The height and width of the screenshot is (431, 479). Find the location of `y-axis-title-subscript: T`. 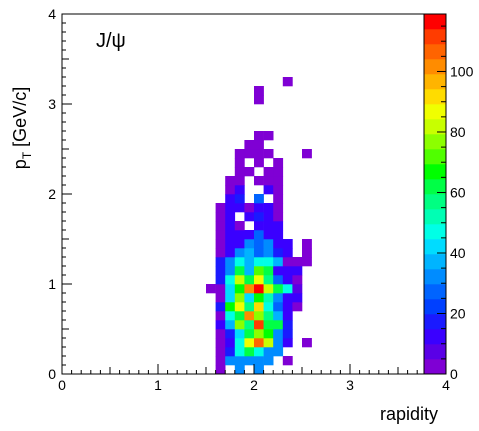

y-axis-title-subscript: T is located at coordinates (27, 155).